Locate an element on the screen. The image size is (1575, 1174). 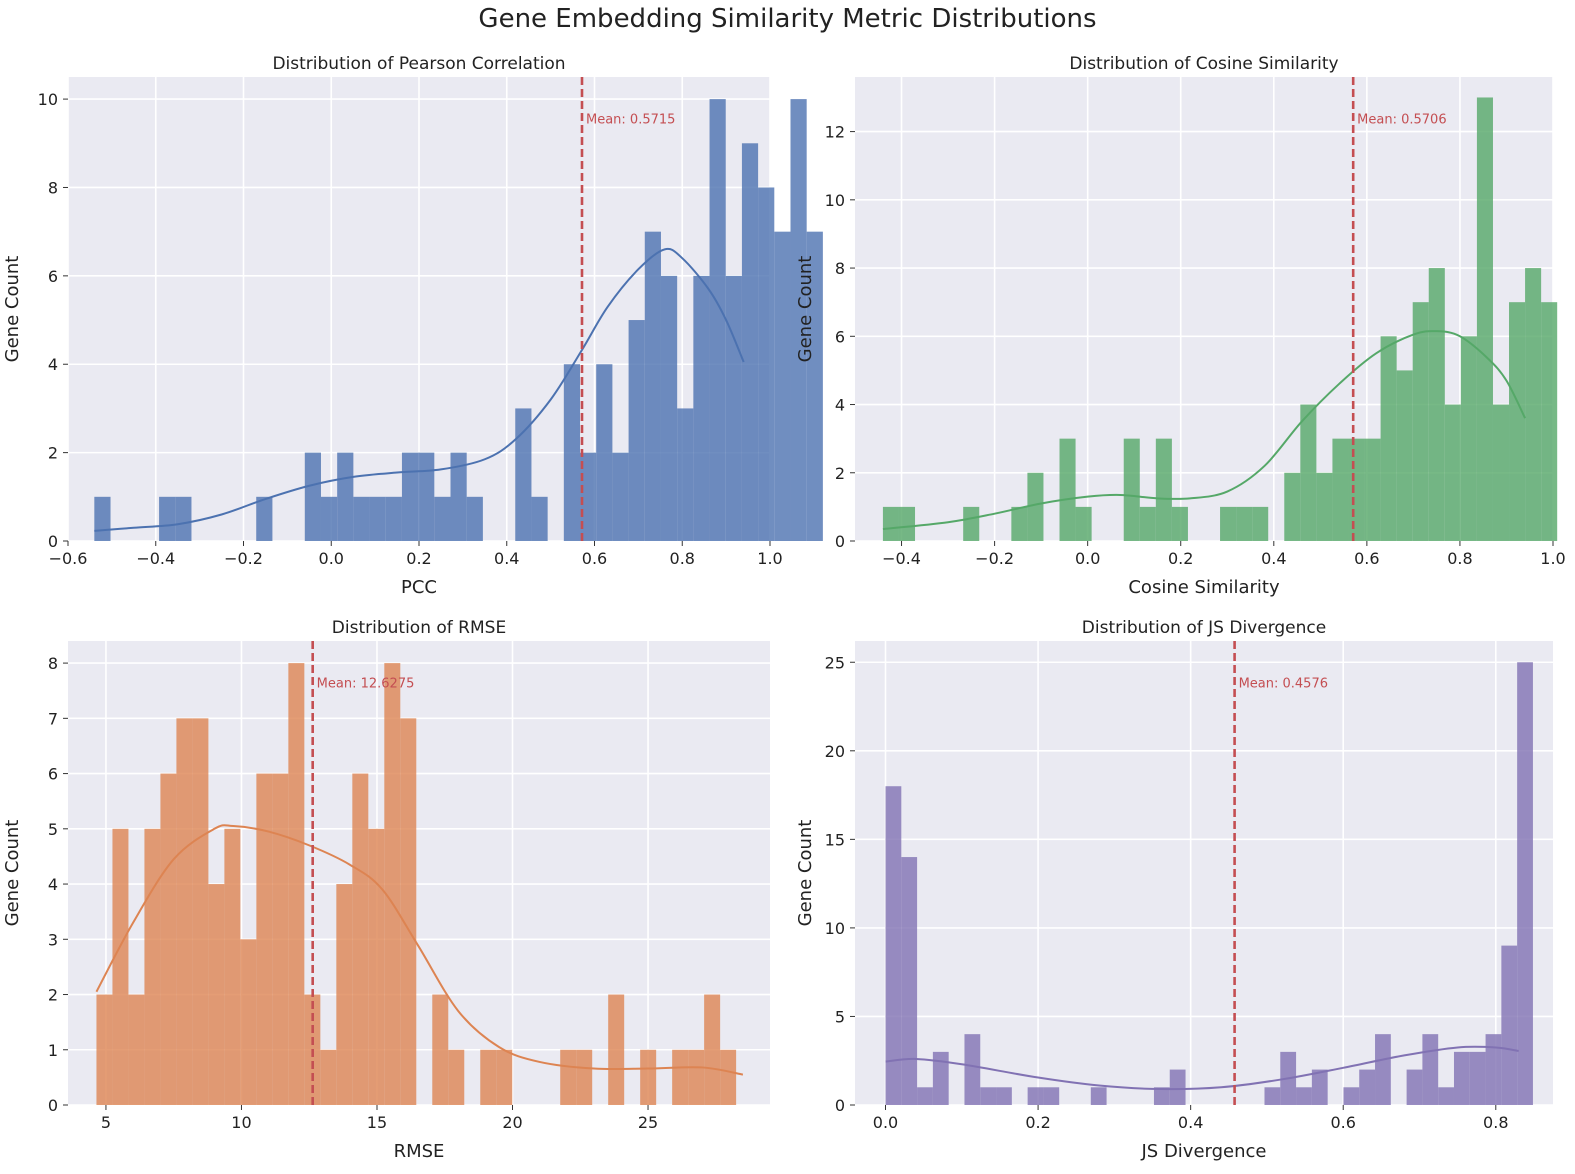
y-tick-label: 1 is located at coordinates (53, 1050).